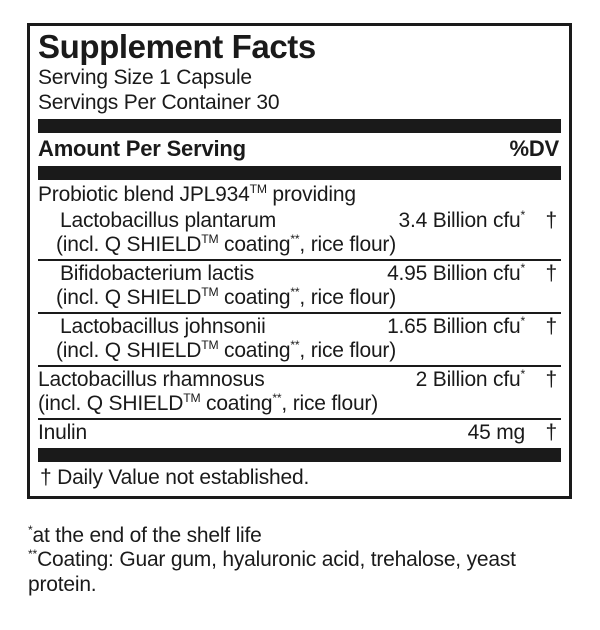 The height and width of the screenshot is (630, 600). I want to click on daily-value-note: † Daily Value not established., so click(175, 477).